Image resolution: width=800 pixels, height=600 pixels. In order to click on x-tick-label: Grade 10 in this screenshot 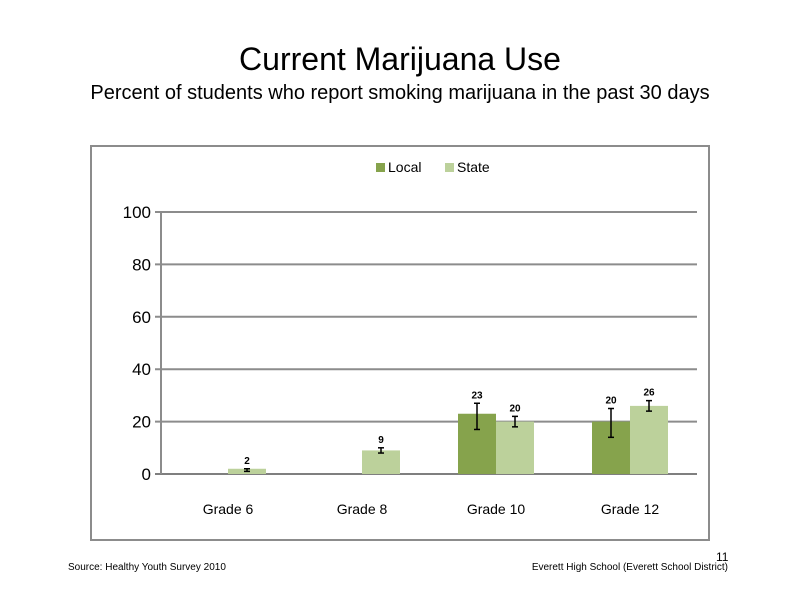, I will do `click(496, 509)`.